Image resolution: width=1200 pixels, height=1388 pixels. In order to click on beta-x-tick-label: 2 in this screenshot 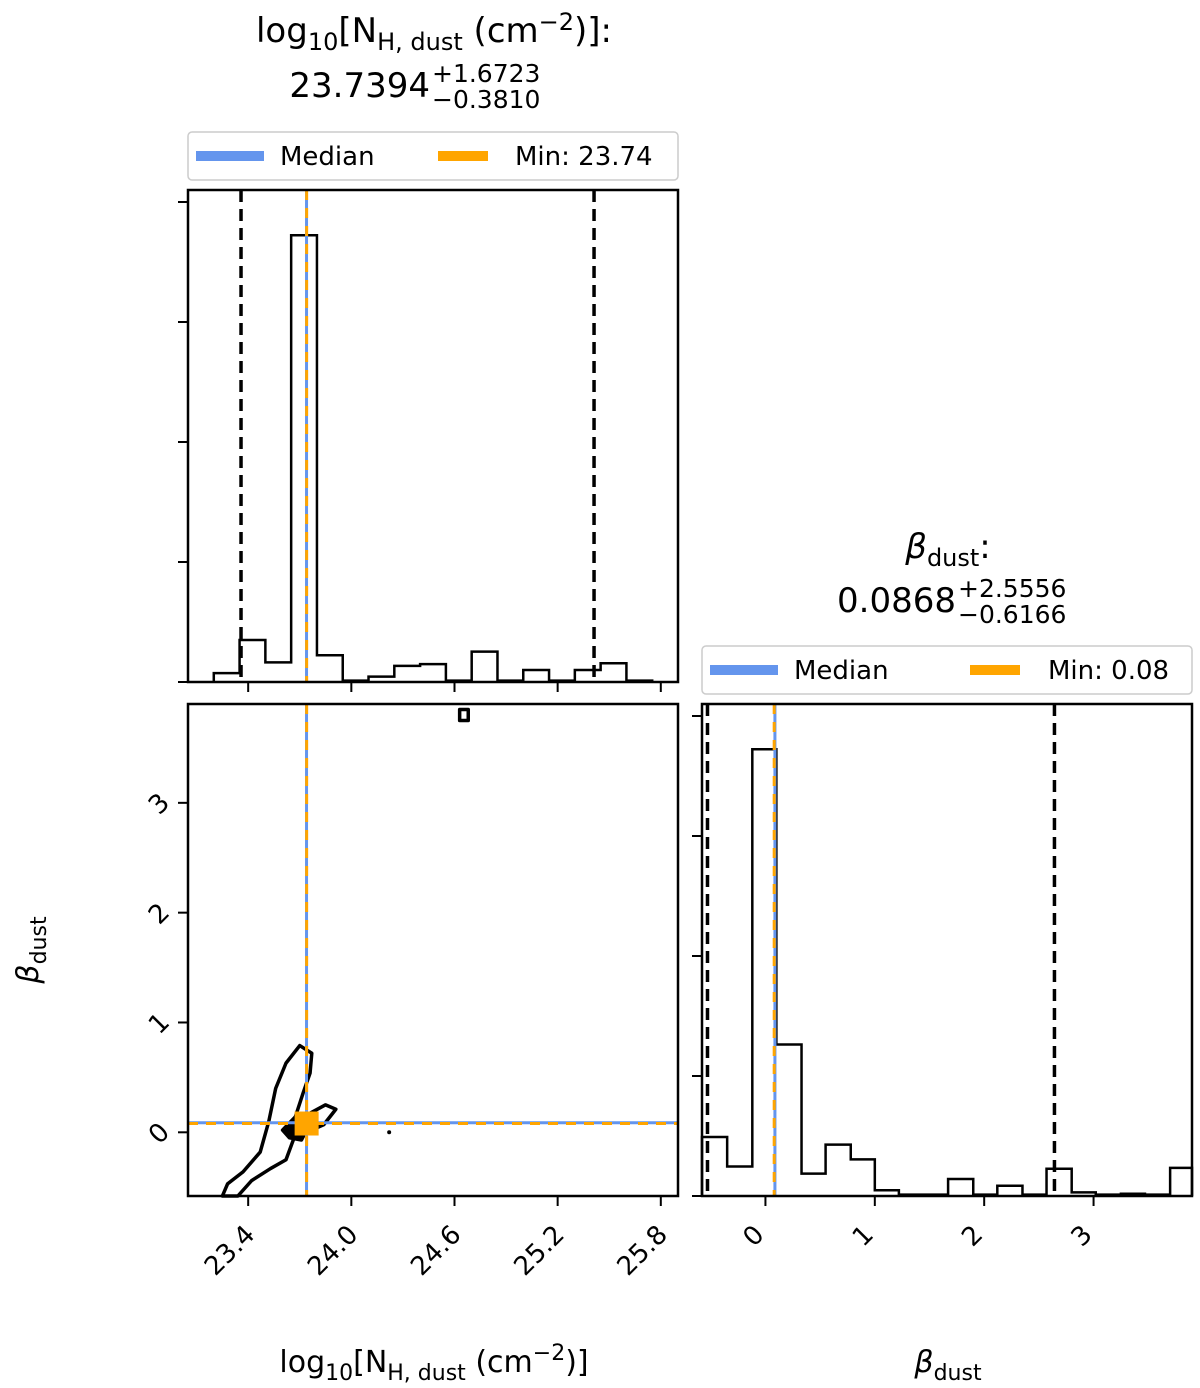, I will do `click(972, 1236)`.